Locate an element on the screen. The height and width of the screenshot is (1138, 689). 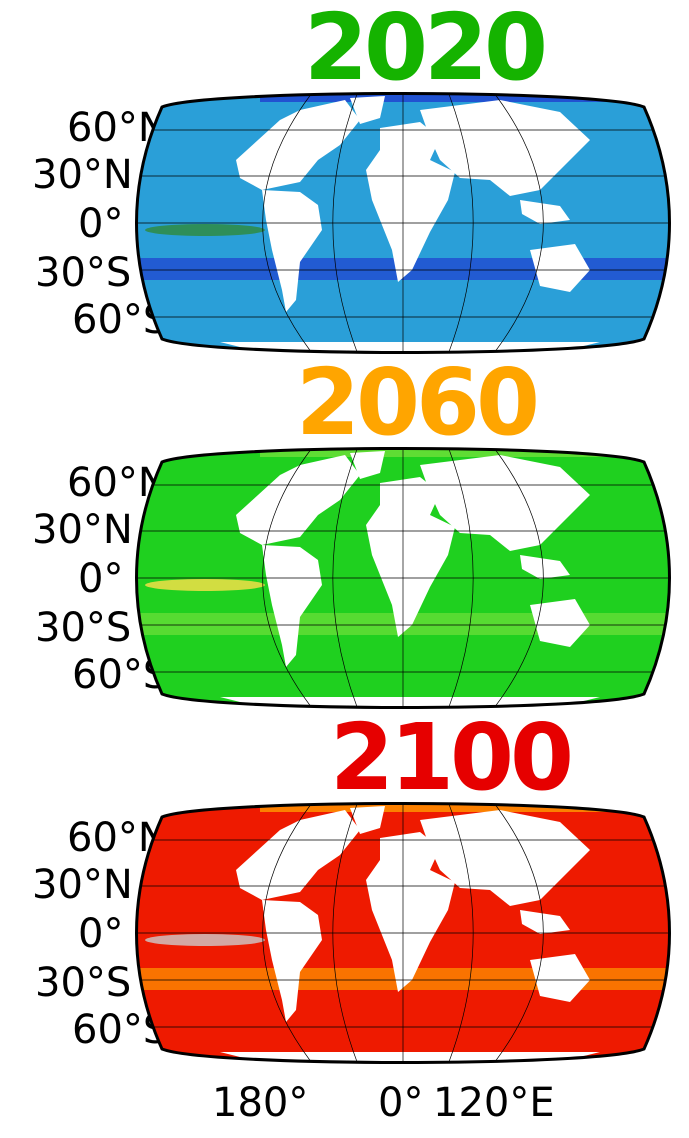
lon-label-120e: 120°E is located at coordinates (494, 1103).